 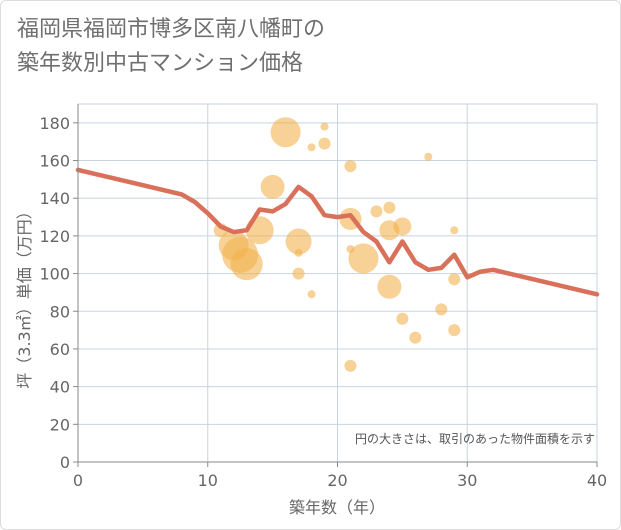 I want to click on y-tick-label: 40, so click(x=60, y=387).